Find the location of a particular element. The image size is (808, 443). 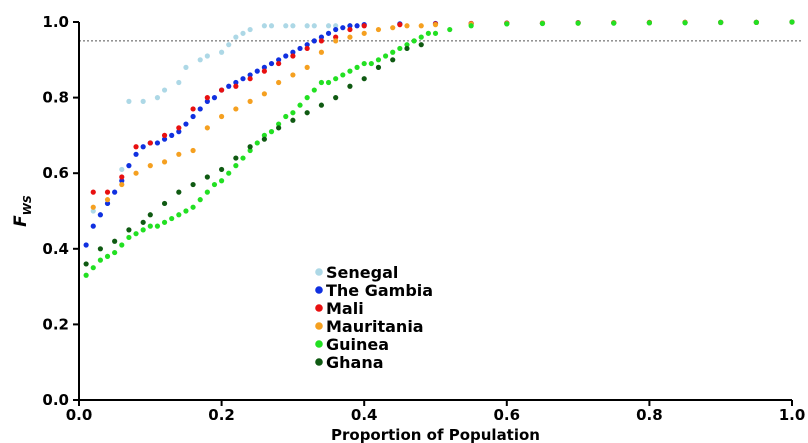

y-tick-label: 1.0 is located at coordinates (55, 22).